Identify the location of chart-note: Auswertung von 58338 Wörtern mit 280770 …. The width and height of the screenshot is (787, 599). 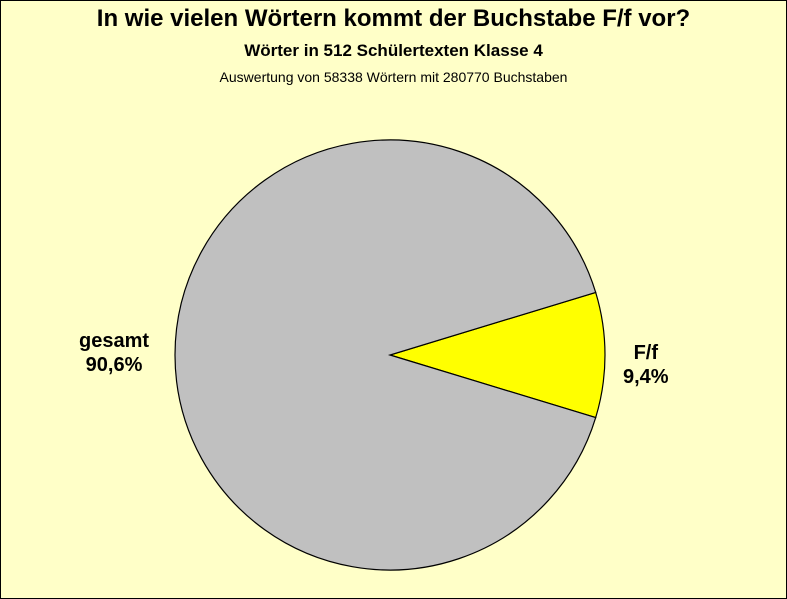
(393, 77).